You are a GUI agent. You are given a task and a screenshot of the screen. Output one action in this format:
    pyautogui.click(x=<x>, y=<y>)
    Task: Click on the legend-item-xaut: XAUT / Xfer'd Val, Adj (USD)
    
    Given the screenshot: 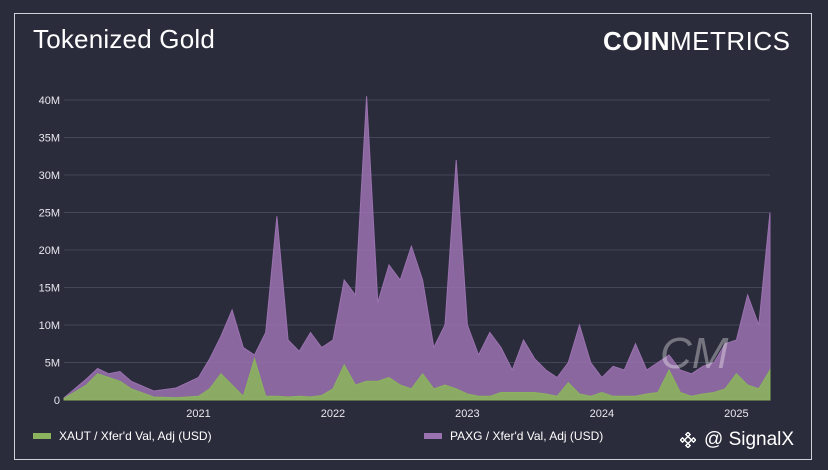 What is the action you would take?
    pyautogui.click(x=122, y=436)
    